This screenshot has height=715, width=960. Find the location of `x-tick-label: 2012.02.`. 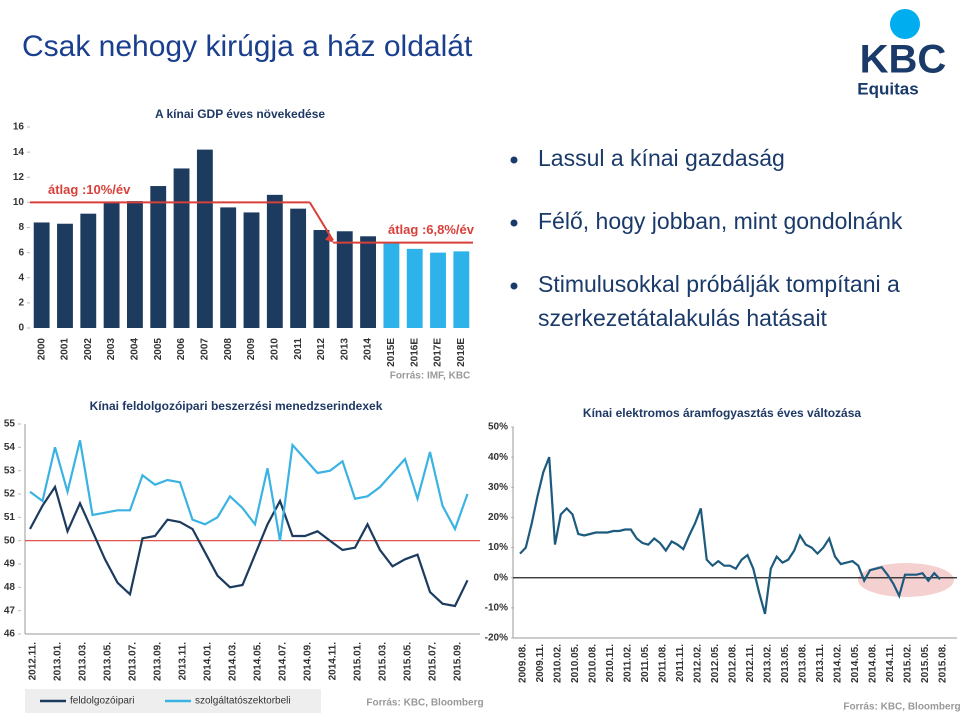

x-tick-label: 2012.02. is located at coordinates (698, 663).